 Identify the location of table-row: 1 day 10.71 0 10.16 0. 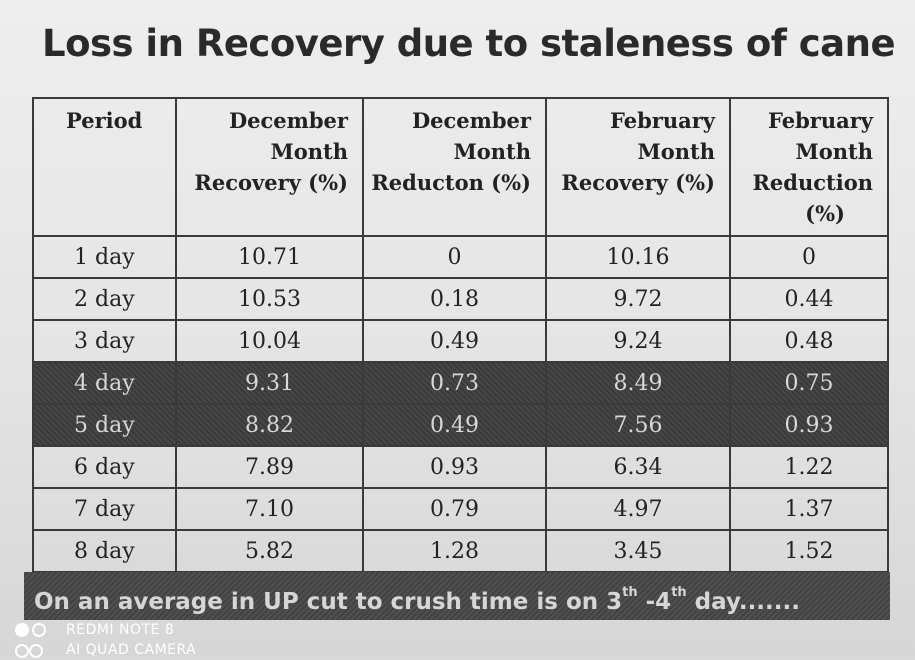
(460, 257).